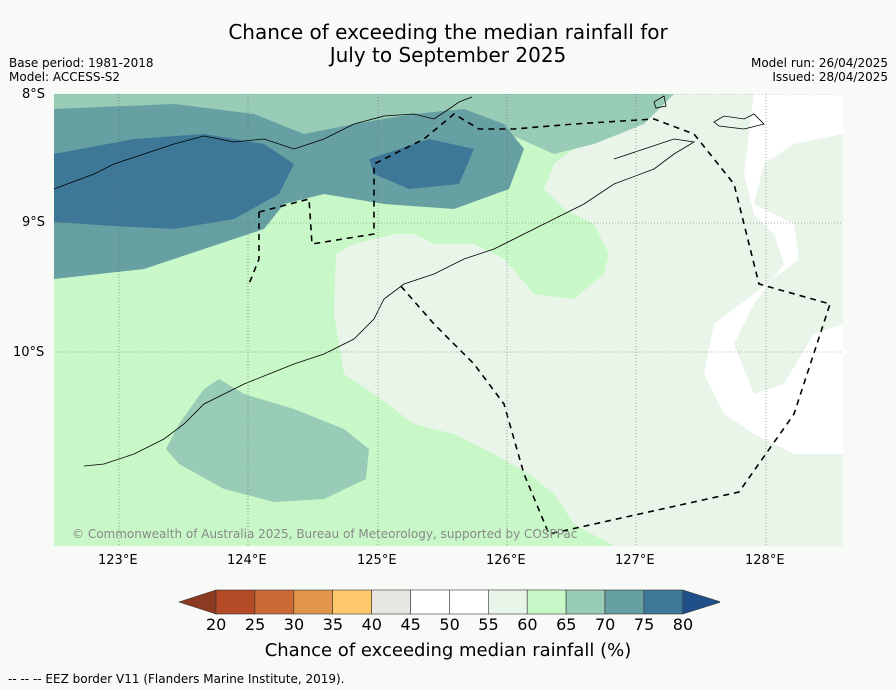 The image size is (896, 690). What do you see at coordinates (371, 624) in the screenshot?
I see `colorbar-tick-label: 40` at bounding box center [371, 624].